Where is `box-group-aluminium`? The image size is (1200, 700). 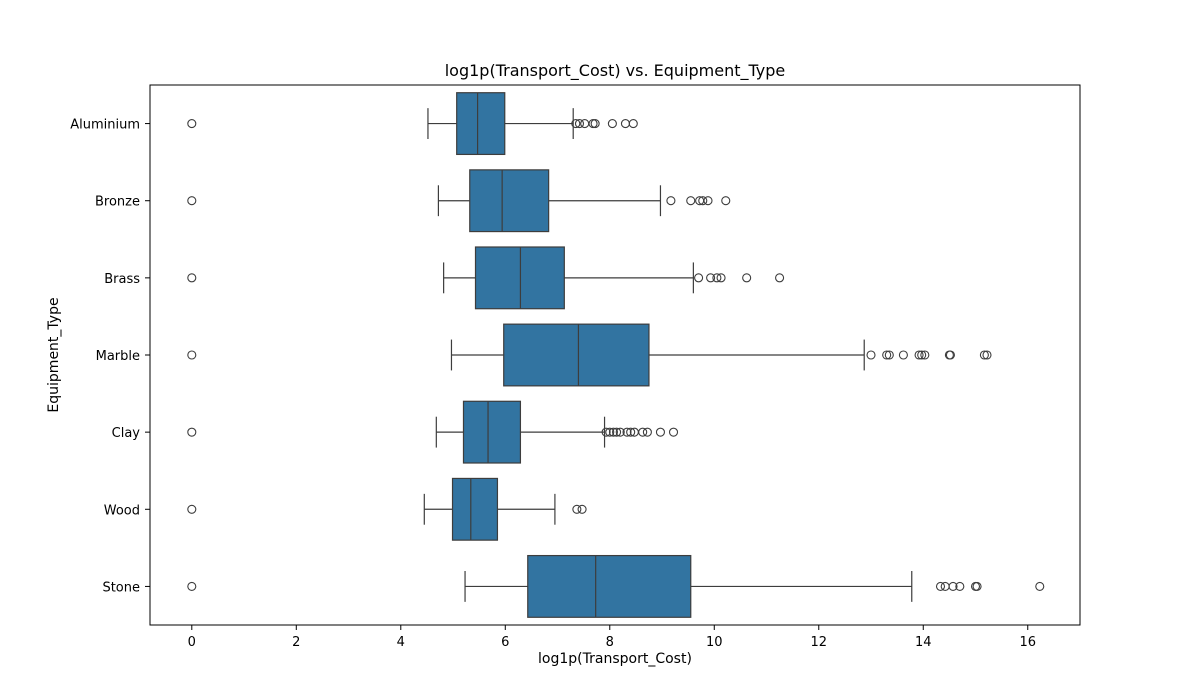
box-group-aluminium is located at coordinates (412, 124).